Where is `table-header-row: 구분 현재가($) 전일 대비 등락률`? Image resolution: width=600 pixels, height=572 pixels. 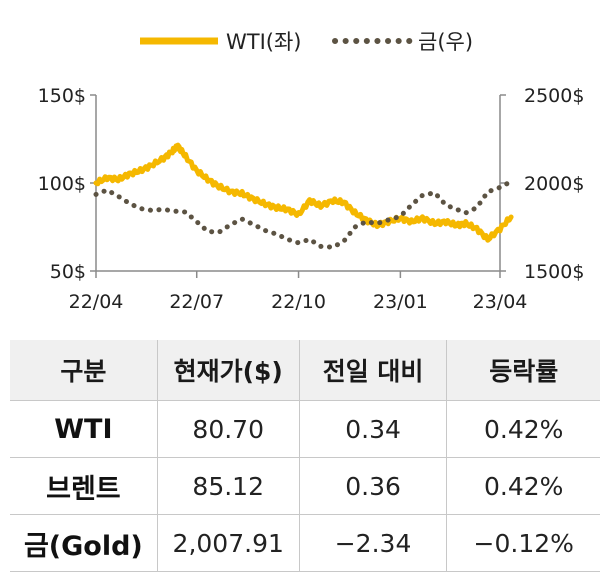
table-header-row: 구분 현재가($) 전일 대비 등락률 is located at coordinates (305, 370).